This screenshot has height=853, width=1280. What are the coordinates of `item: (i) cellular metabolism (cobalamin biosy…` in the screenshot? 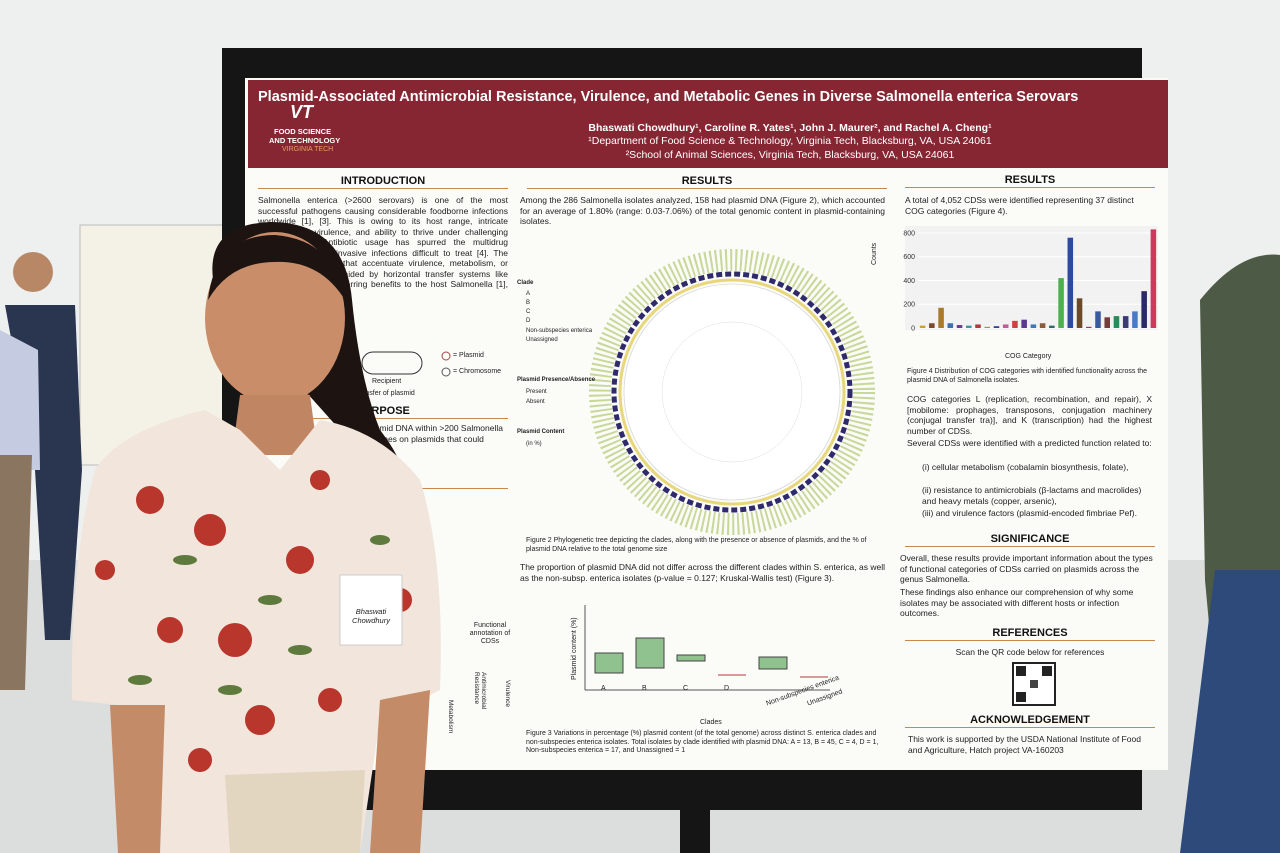 It's located at (1025, 467).